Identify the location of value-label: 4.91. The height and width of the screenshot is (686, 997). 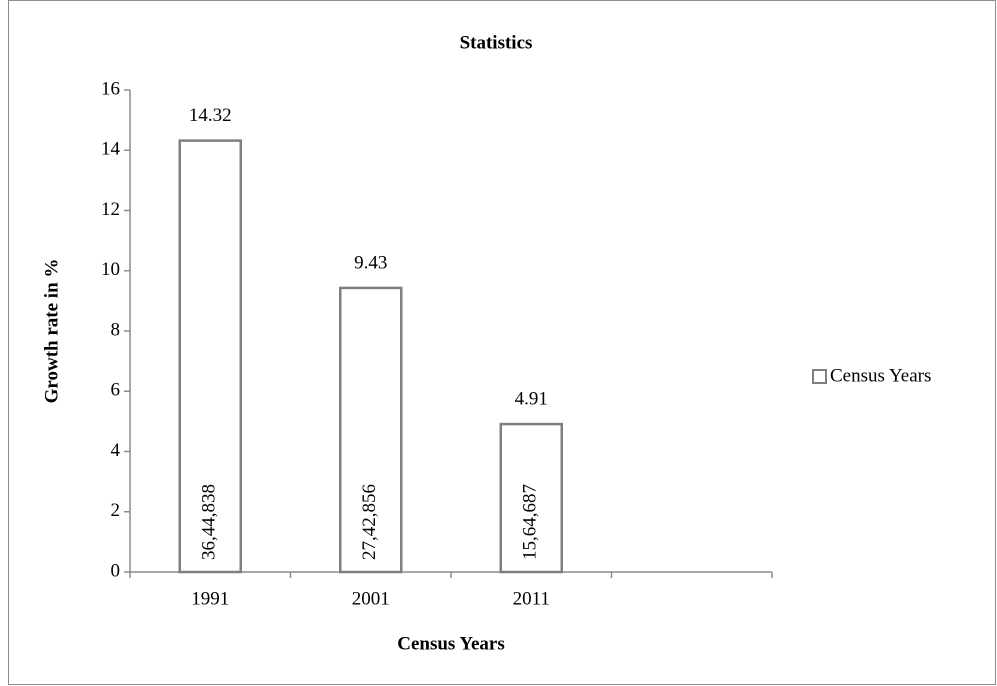
(531, 398).